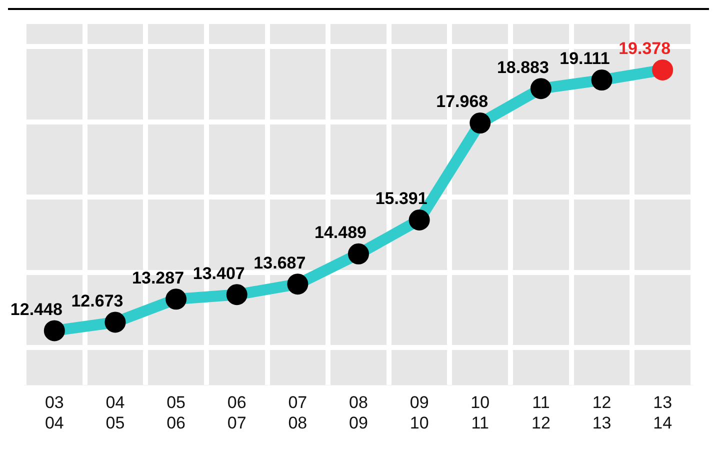 The image size is (717, 450). Describe the element at coordinates (401, 198) in the screenshot. I see `data-label: 15.391` at that location.